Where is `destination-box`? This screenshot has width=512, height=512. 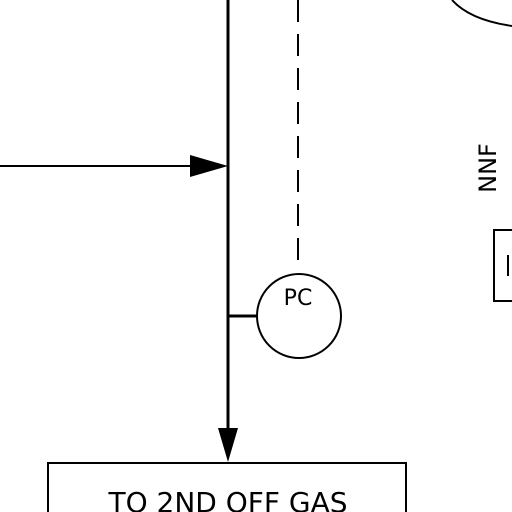
destination-box is located at coordinates (227, 487).